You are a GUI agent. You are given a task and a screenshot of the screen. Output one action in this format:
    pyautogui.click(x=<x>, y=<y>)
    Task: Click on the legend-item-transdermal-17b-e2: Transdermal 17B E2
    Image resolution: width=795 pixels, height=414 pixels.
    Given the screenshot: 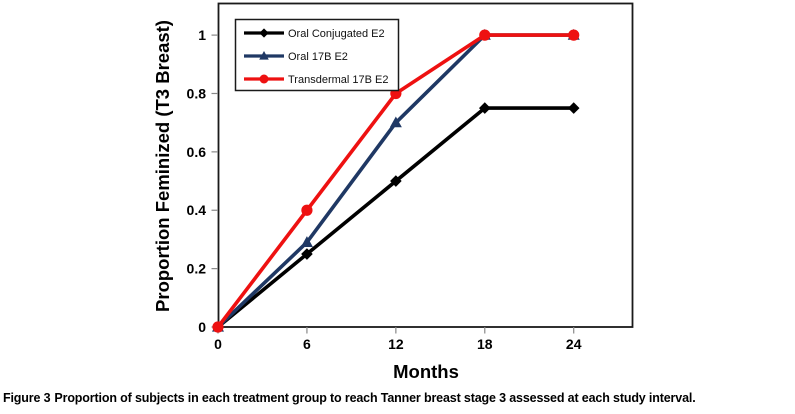 What is the action you would take?
    pyautogui.click(x=316, y=80)
    